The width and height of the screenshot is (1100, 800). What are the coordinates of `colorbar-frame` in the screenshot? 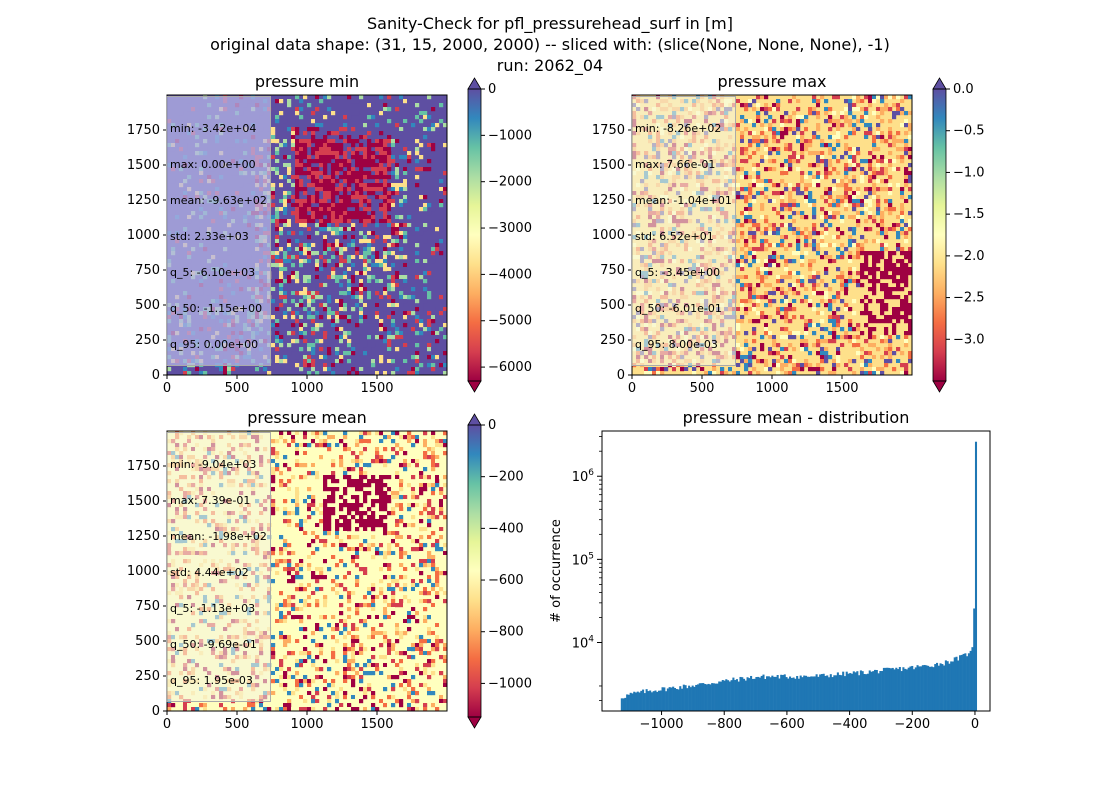 It's located at (474, 235).